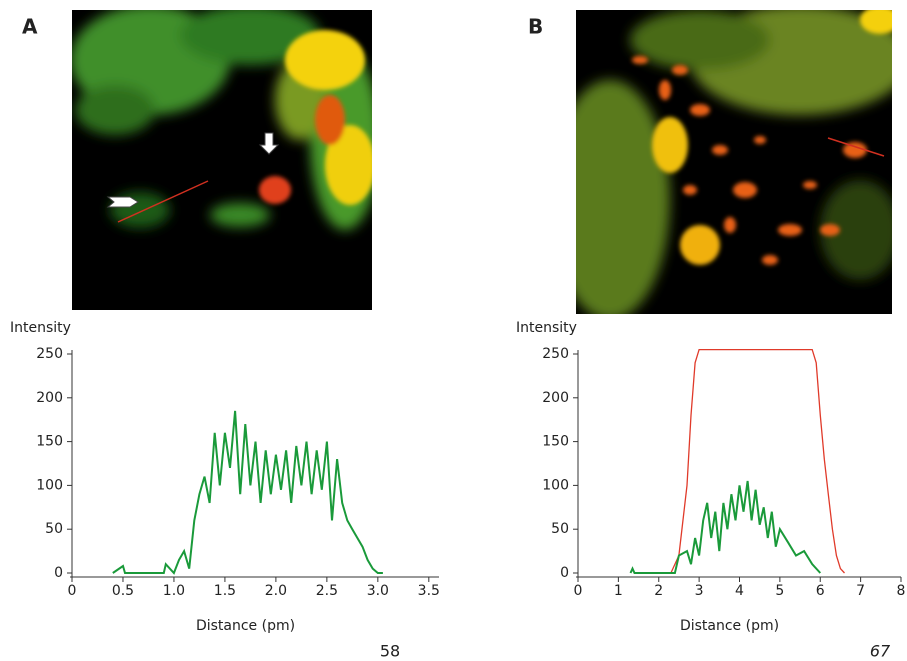 This screenshot has height=661, width=907. I want to click on x-tick-label: 0.5, so click(123, 591).